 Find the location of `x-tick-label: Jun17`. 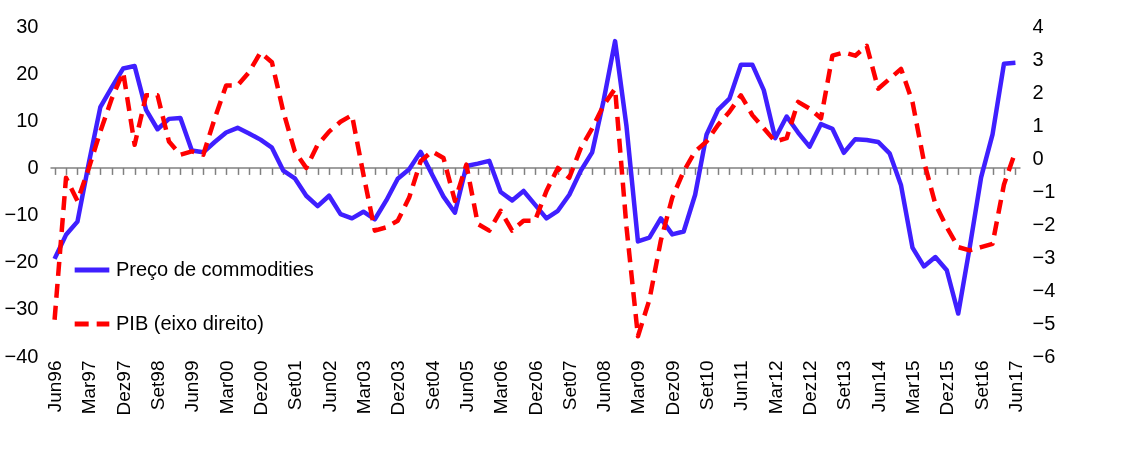

x-tick-label: Jun17 is located at coordinates (1015, 386).